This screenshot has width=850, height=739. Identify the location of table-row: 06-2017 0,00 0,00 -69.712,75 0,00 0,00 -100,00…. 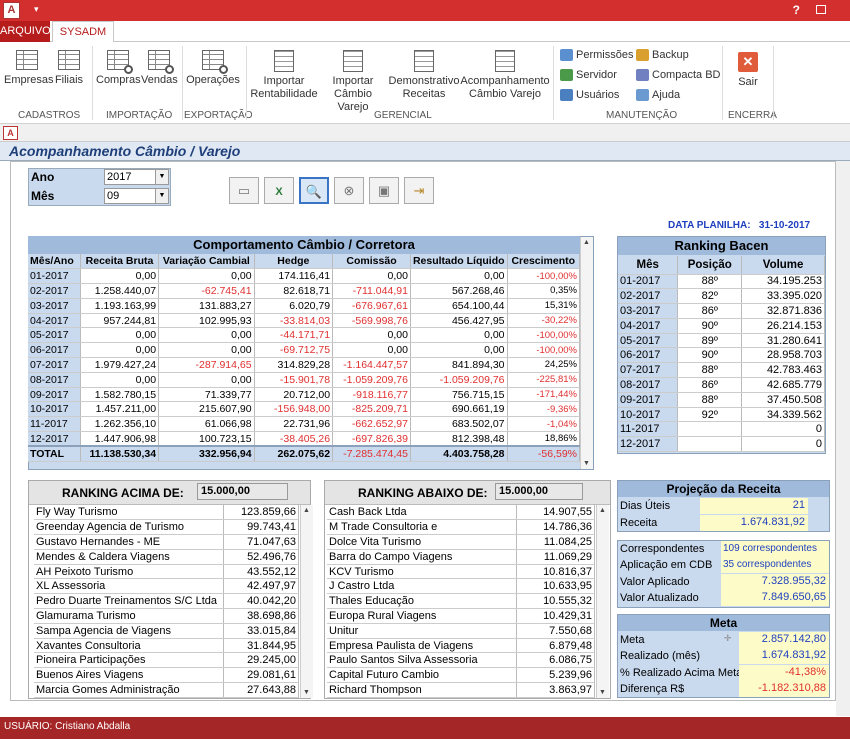
(304, 350).